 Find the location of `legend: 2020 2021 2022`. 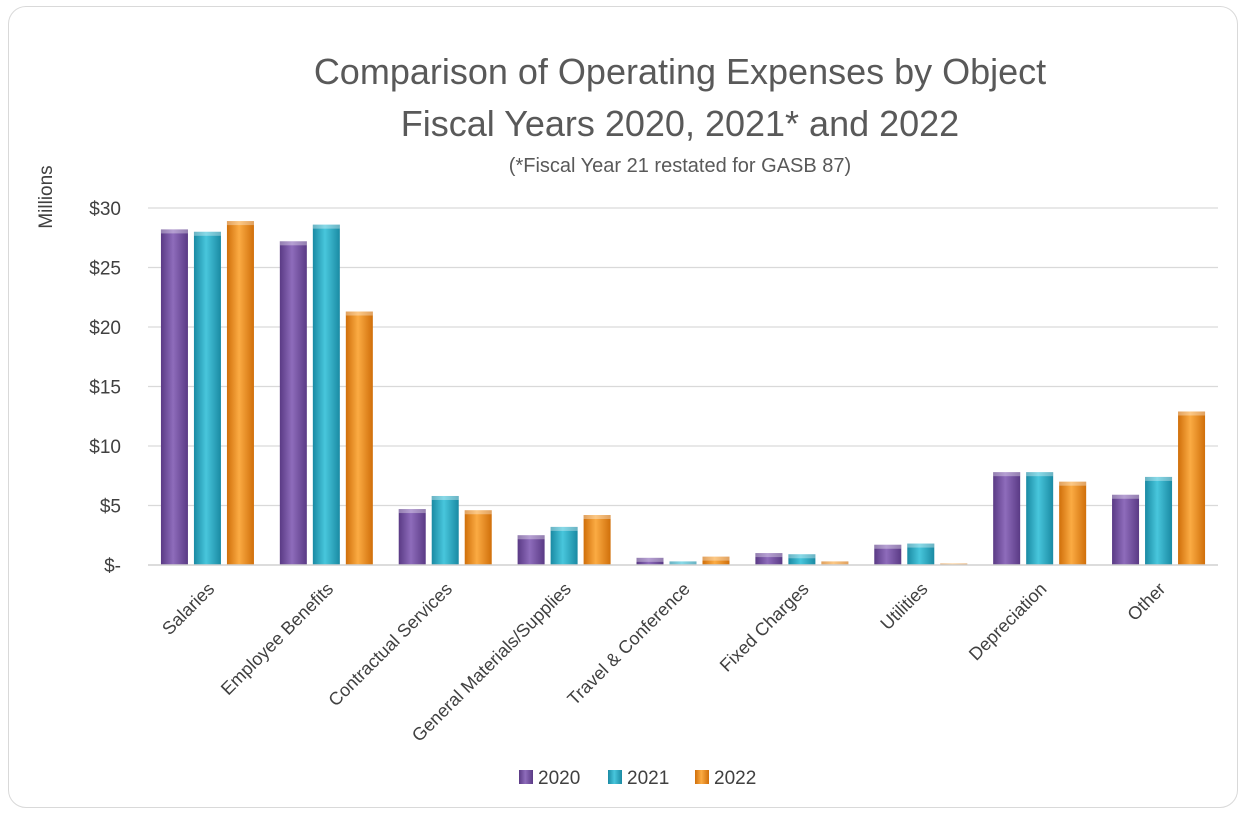

legend: 2020 2021 2022 is located at coordinates (637, 778).